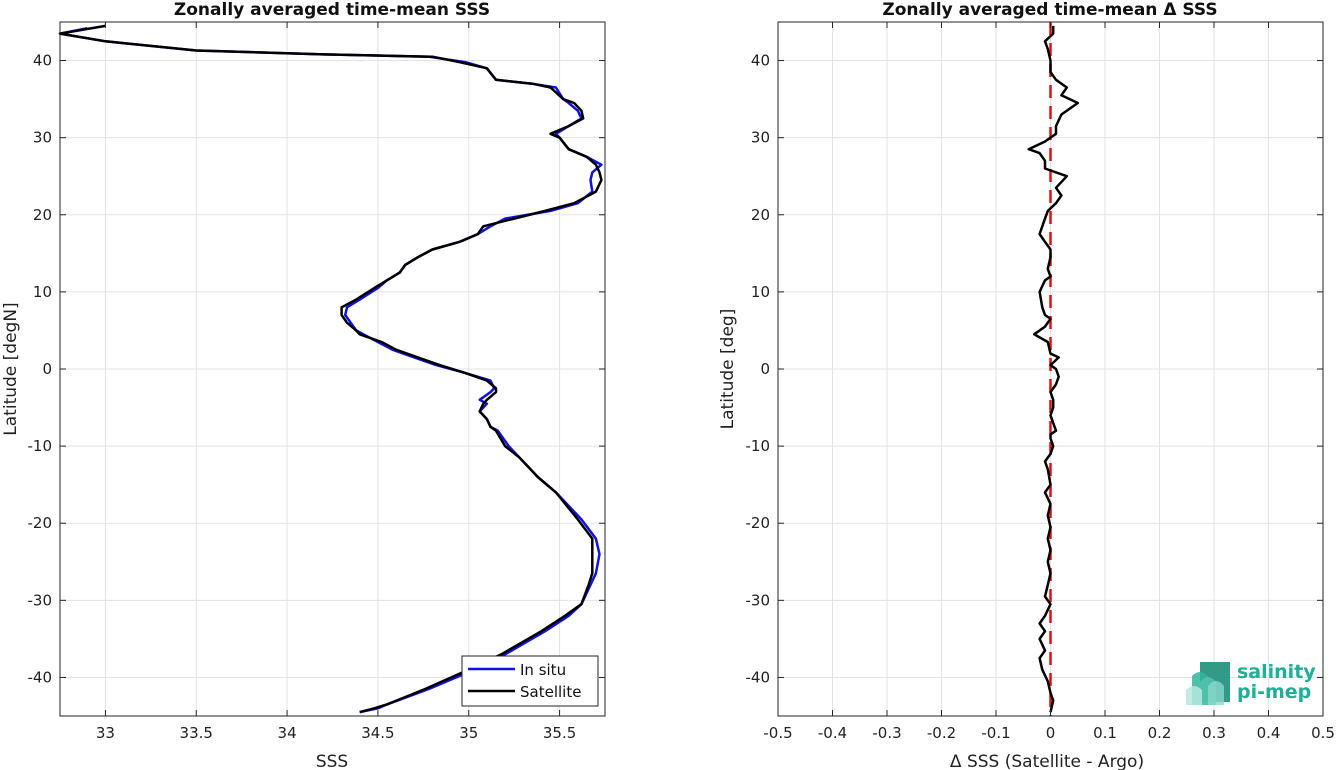 The width and height of the screenshot is (1336, 770). What do you see at coordinates (760, 61) in the screenshot?
I see `delta-sss-y-tick-label: 40` at bounding box center [760, 61].